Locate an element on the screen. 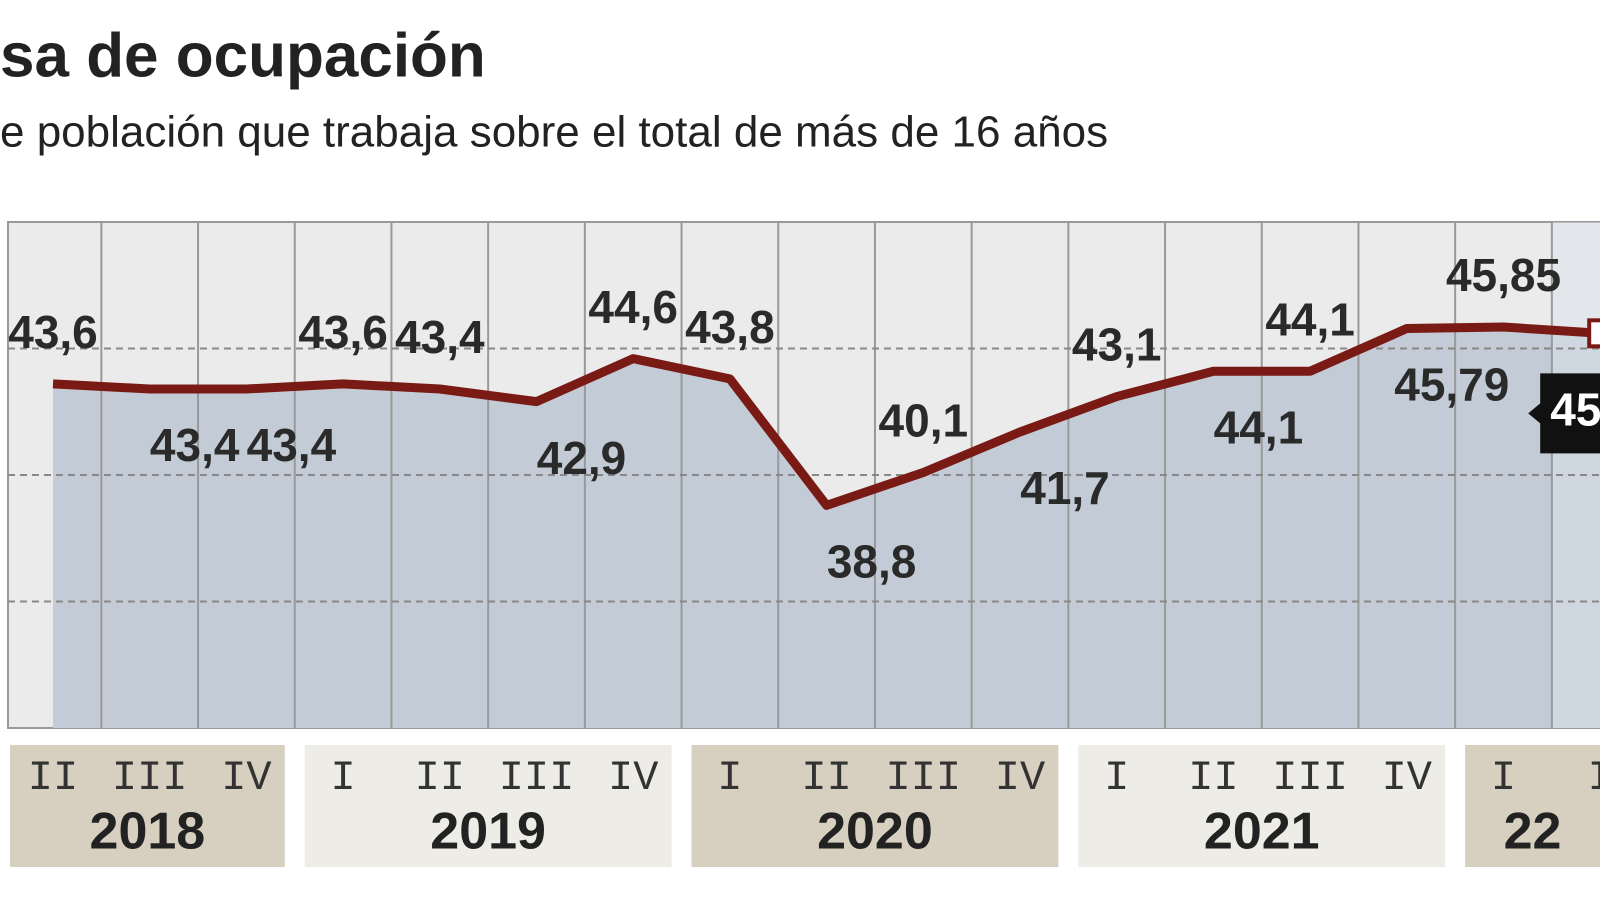 Image resolution: width=1600 pixels, height=905 pixels. data-label: 43,8 is located at coordinates (730, 327).